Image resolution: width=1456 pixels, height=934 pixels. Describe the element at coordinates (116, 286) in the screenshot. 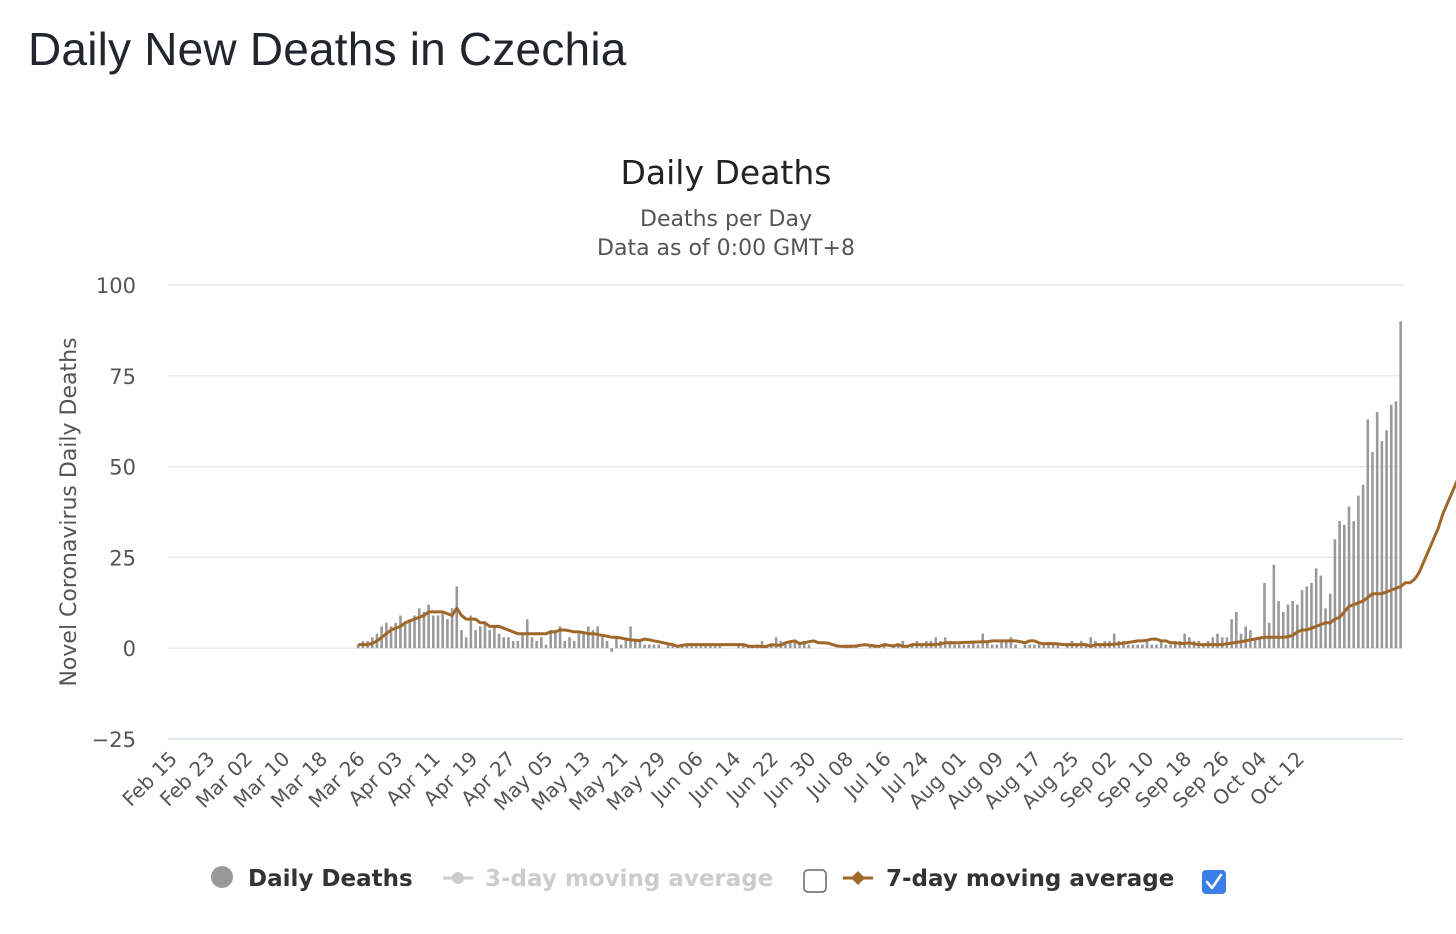

I see `y-tick-label: 100` at that location.